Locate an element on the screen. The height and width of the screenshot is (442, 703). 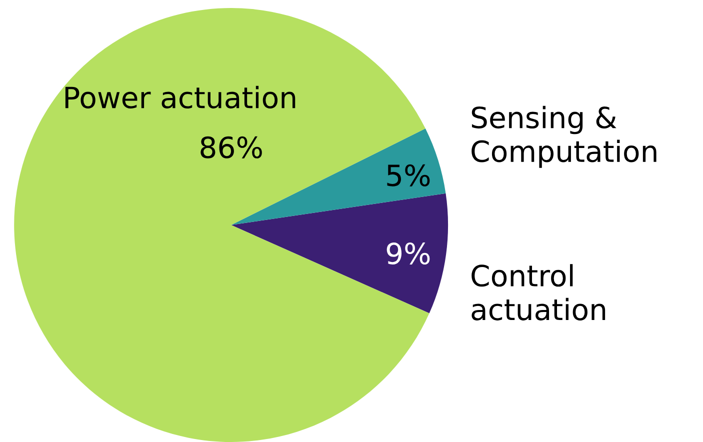
data-label: 86% is located at coordinates (231, 147).